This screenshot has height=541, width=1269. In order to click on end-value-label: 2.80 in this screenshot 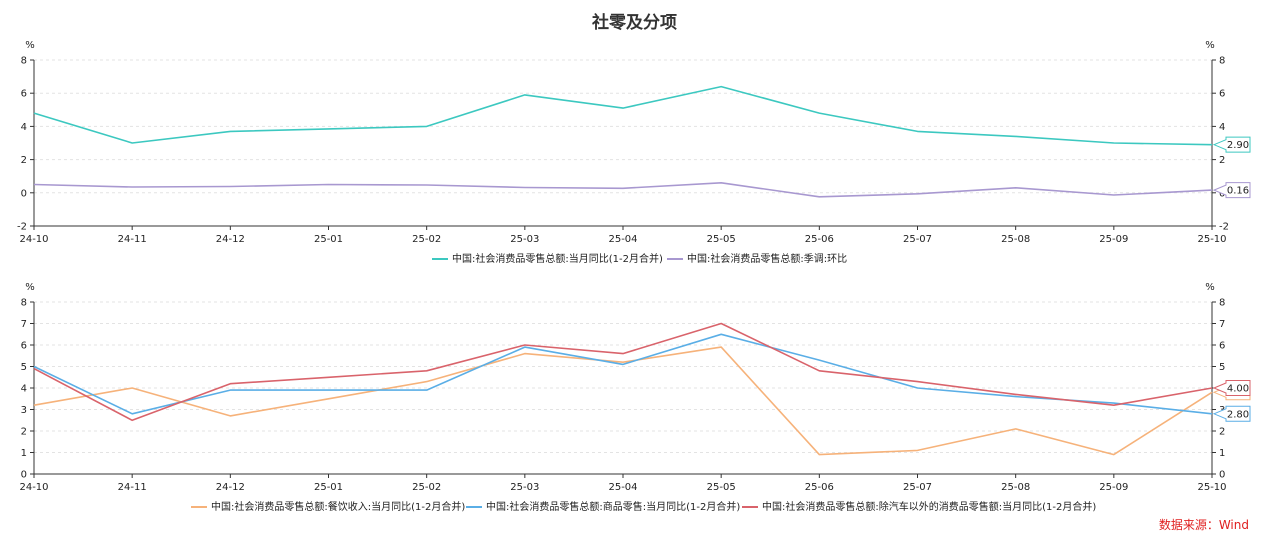, I will do `click(1238, 414)`.